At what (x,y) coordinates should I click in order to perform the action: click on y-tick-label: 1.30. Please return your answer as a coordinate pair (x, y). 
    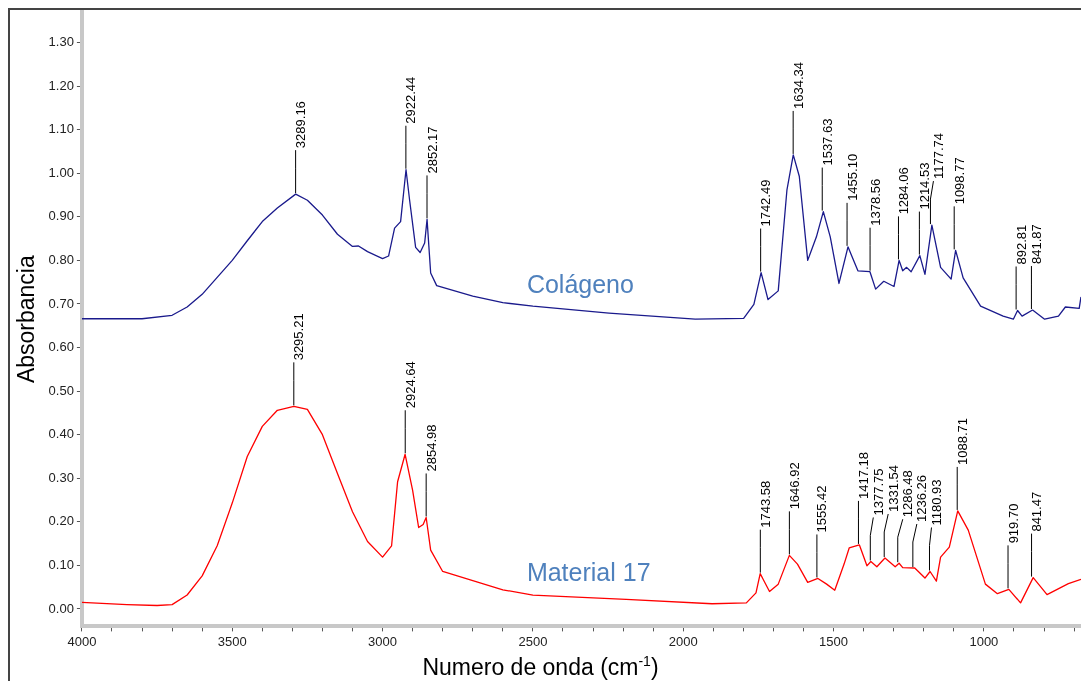
    Looking at the image, I should click on (61, 42).